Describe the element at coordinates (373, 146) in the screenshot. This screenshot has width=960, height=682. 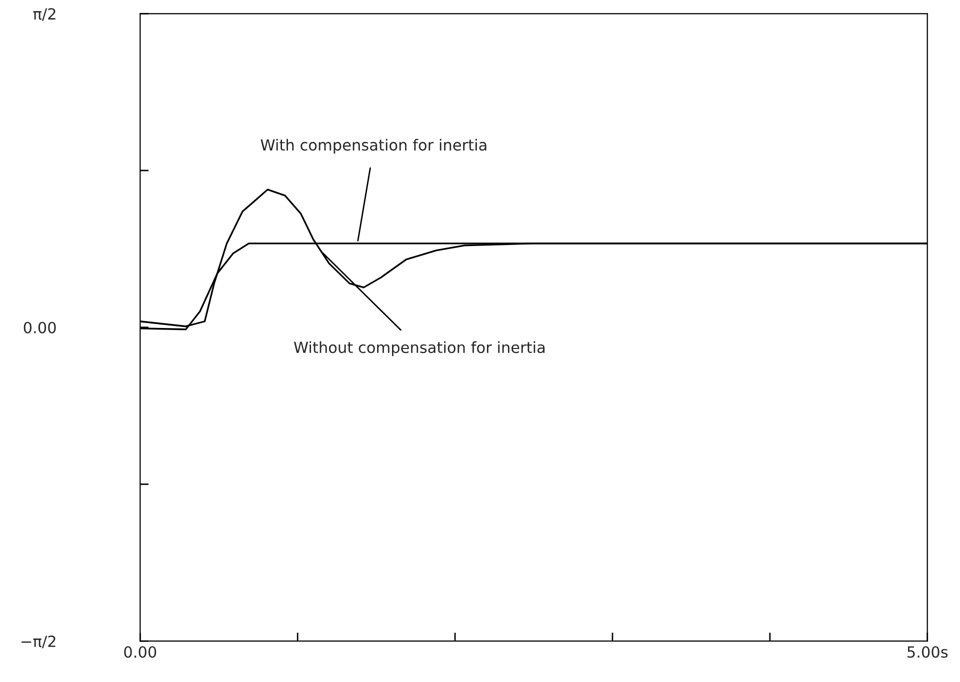
I see `annotation: With compensation for inertia` at that location.